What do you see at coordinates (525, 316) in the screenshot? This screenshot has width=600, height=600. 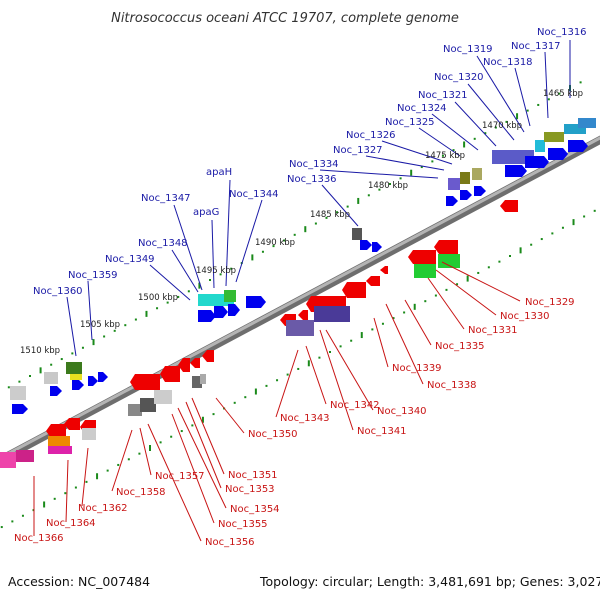 I see `lower-gene-label: Noc_1330` at bounding box center [525, 316].